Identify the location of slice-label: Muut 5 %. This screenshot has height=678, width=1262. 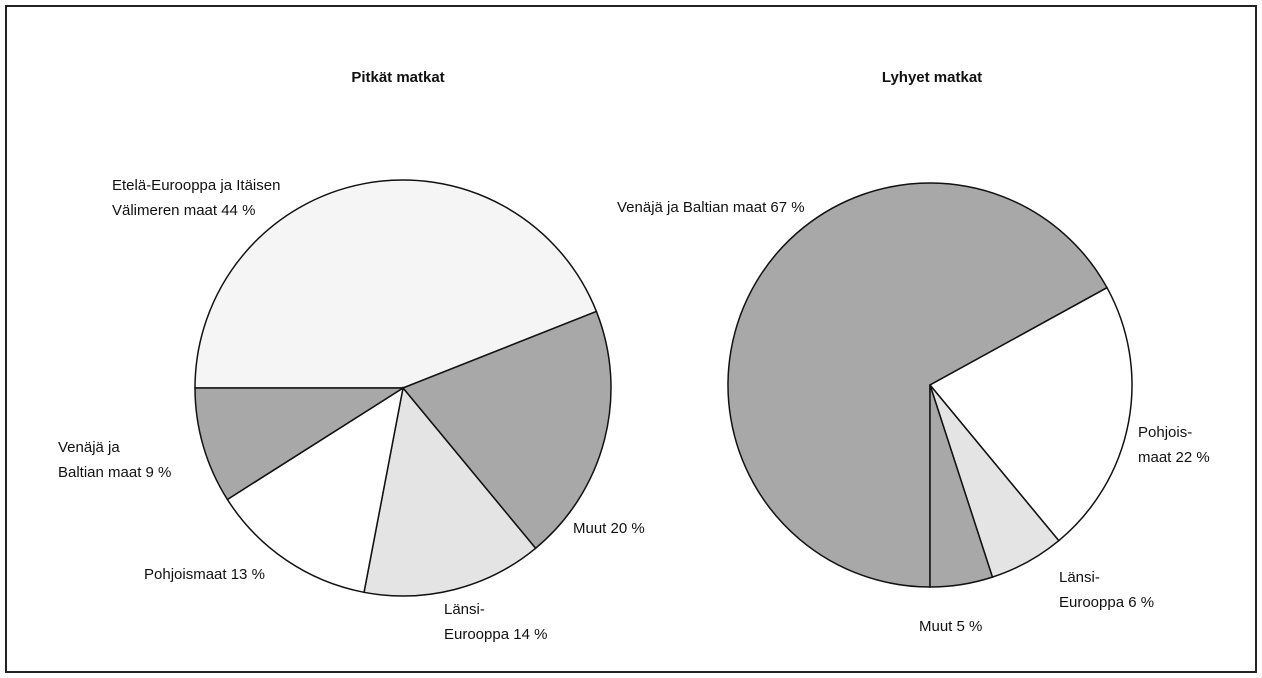
(950, 626).